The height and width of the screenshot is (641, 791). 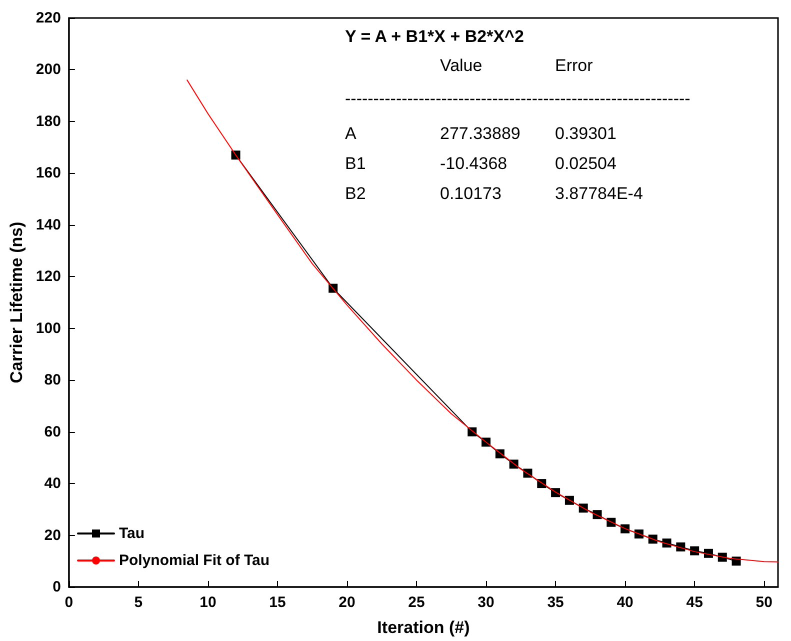 What do you see at coordinates (764, 602) in the screenshot?
I see `x-tick-label: 50` at bounding box center [764, 602].